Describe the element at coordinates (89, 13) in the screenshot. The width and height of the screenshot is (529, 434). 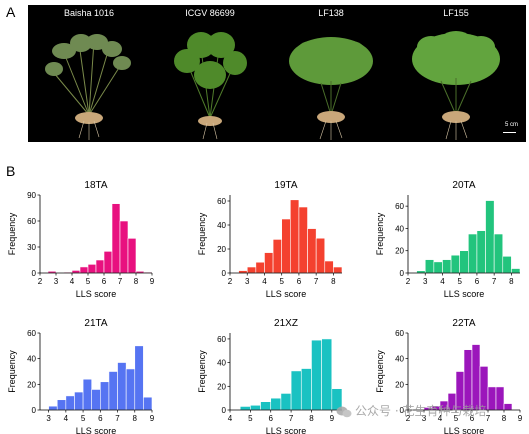
I see `plant-label-baisha: Baisha 1016` at that location.